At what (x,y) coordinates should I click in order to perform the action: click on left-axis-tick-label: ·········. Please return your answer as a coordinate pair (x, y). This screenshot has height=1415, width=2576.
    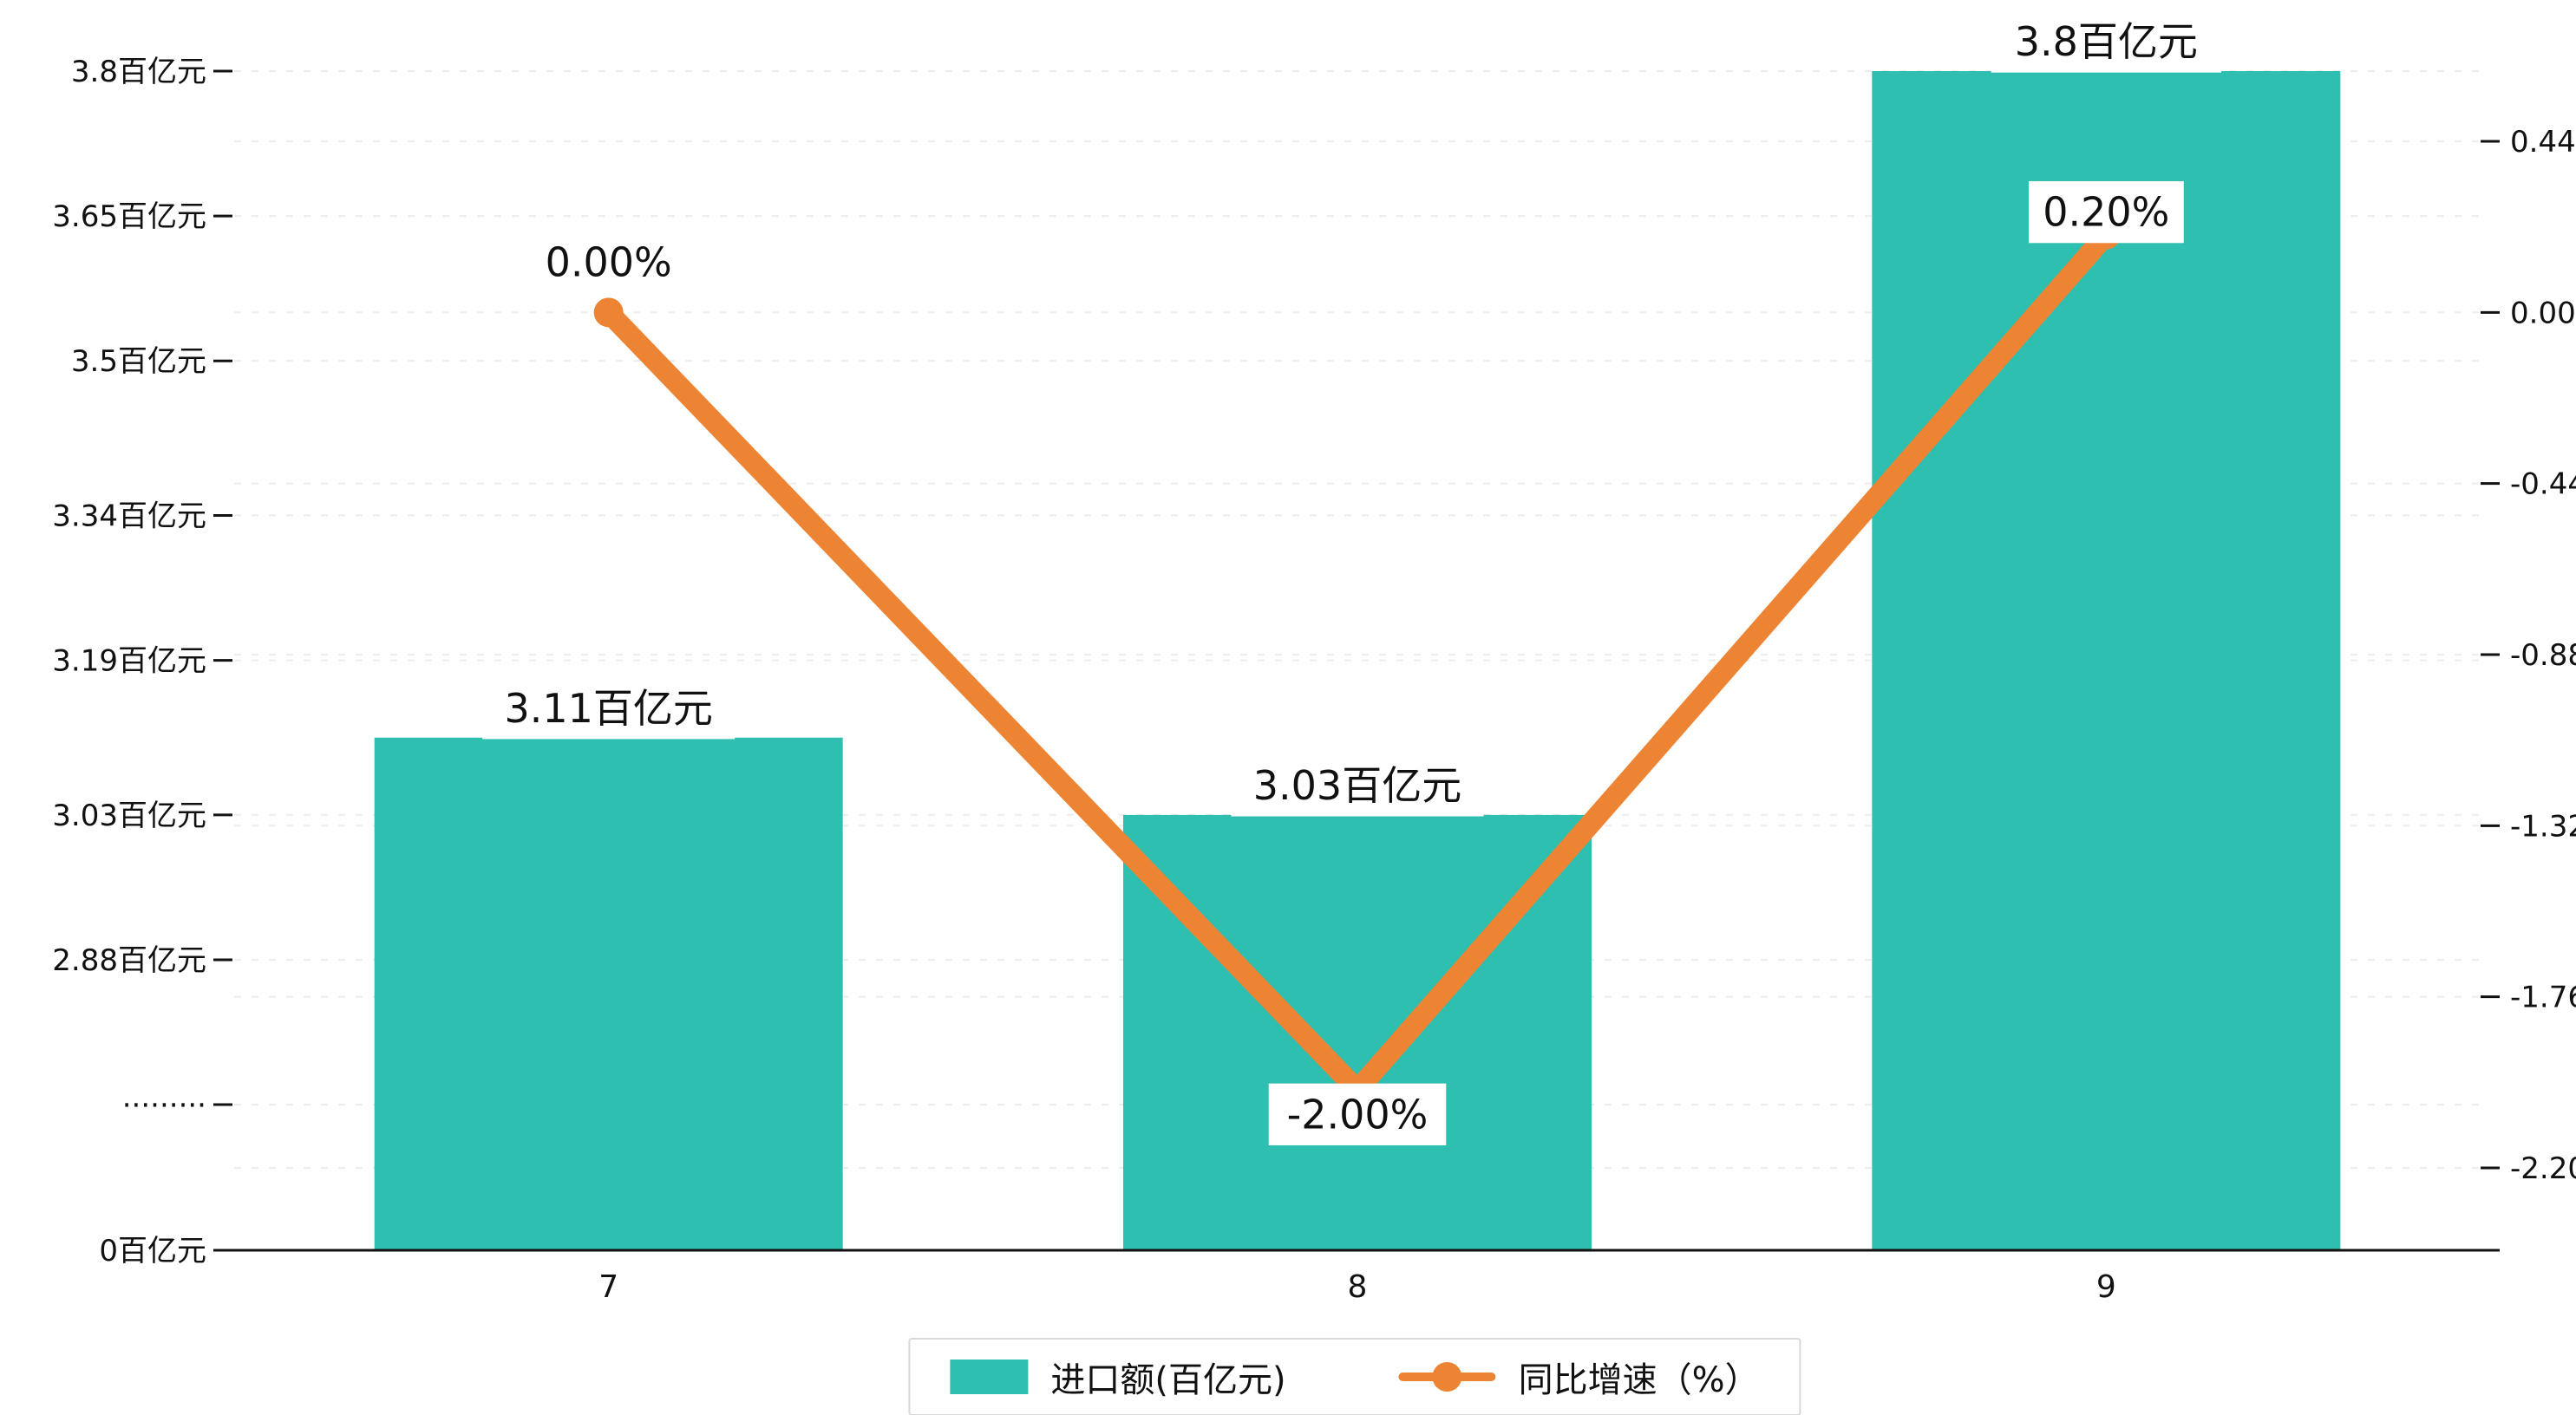
    Looking at the image, I should click on (164, 1105).